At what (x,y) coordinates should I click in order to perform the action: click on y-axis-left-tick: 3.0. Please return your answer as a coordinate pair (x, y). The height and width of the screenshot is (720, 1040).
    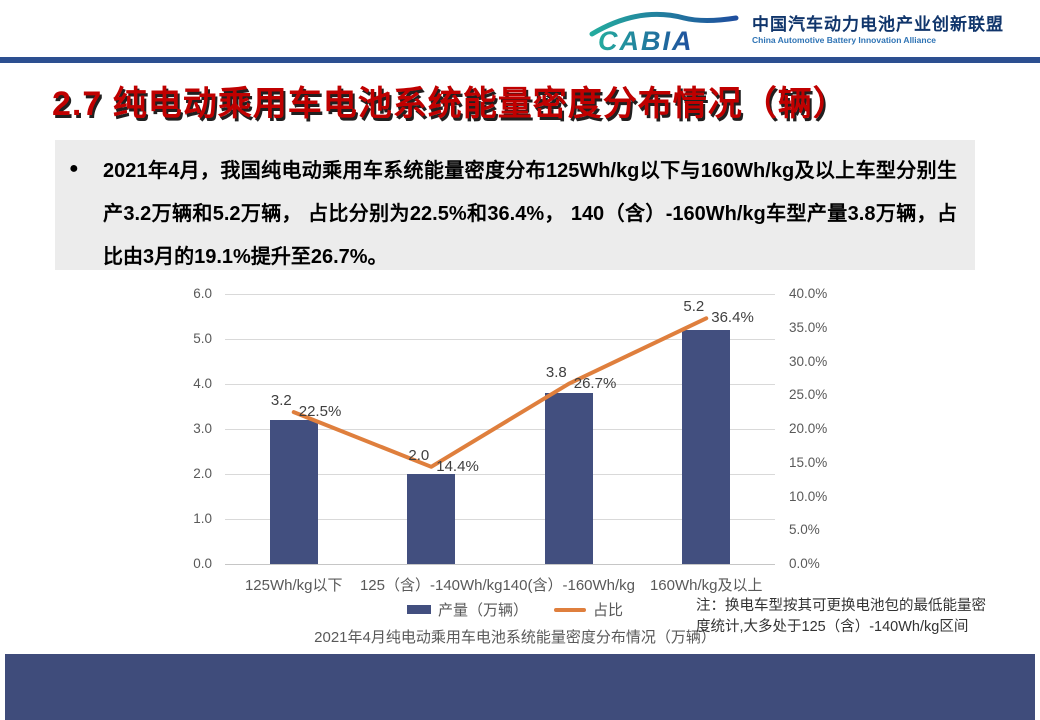
    Looking at the image, I should click on (202, 428).